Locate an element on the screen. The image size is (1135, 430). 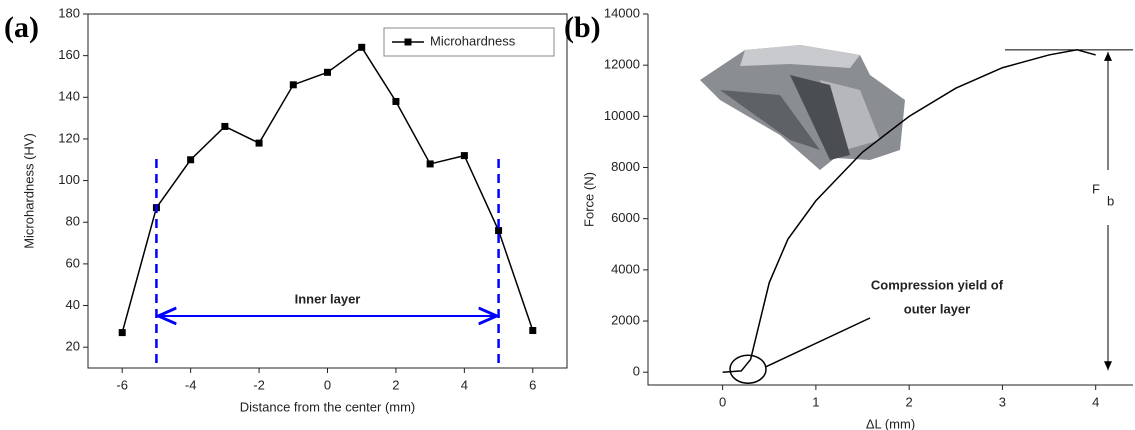
x-axis-label: ΔL (mm) is located at coordinates (890, 423).